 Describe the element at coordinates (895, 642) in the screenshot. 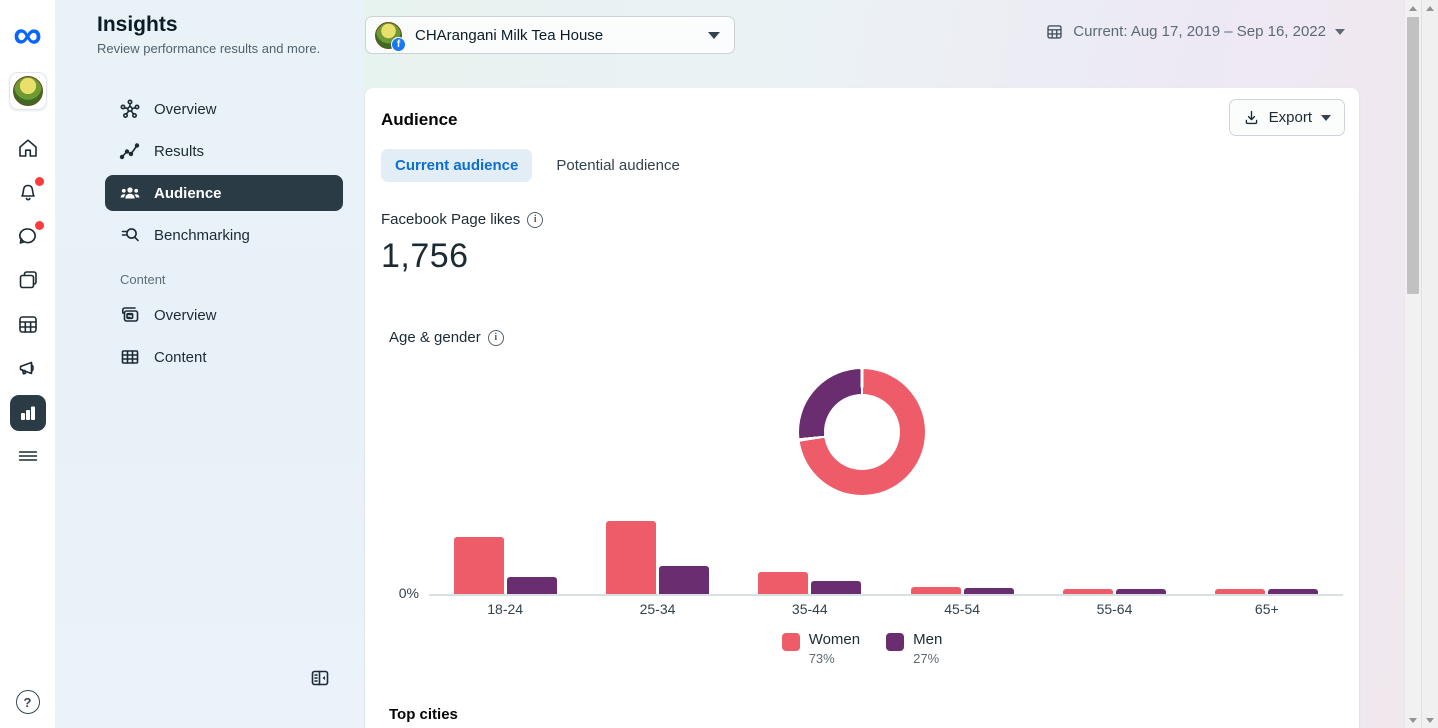

I see `men-color-swatch` at that location.